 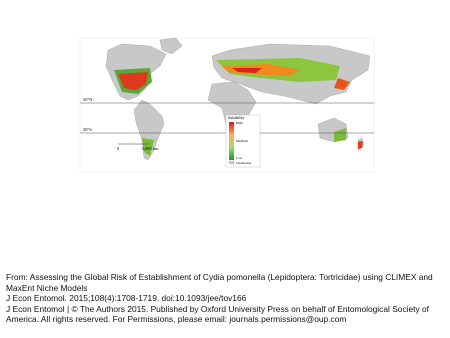 I want to click on latitude-label: 30°S, so click(x=87, y=129).